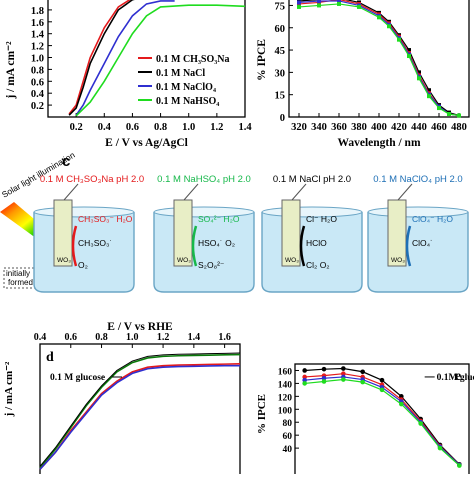  Describe the element at coordinates (285, 385) in the screenshot. I see `y-tick-label: 140` at that location.